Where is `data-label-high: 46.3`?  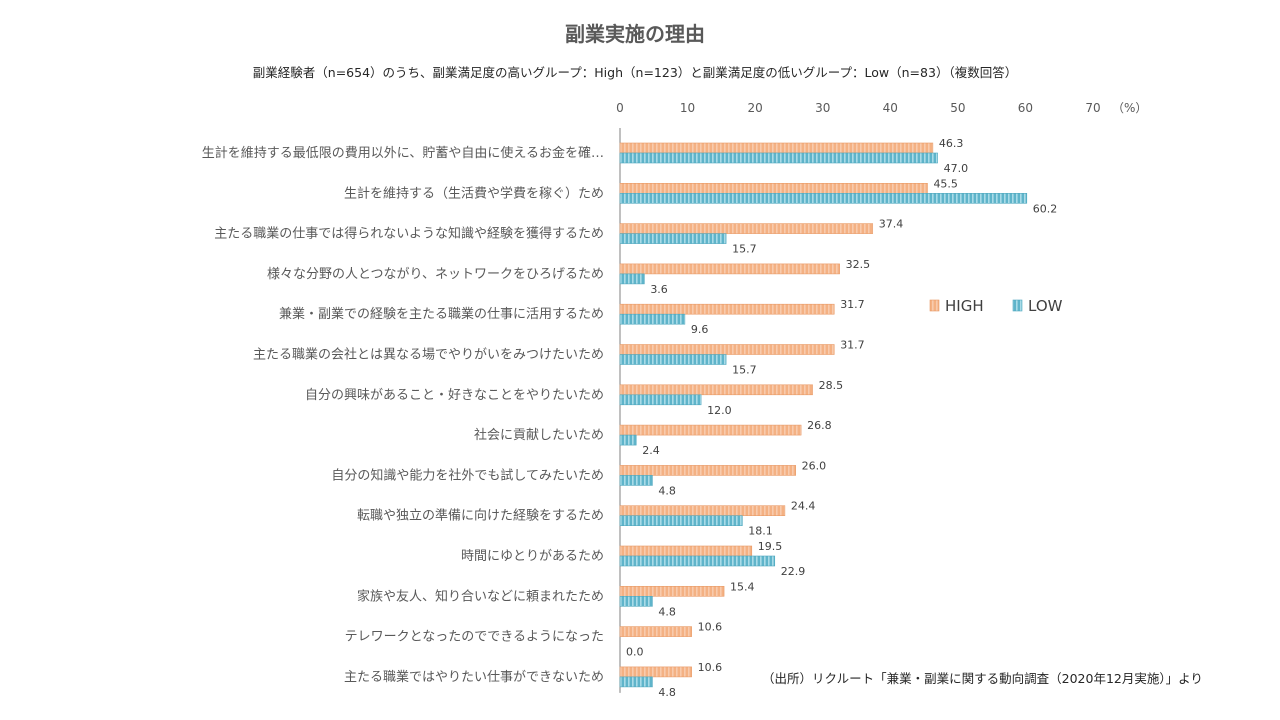
data-label-high: 46.3 is located at coordinates (951, 143).